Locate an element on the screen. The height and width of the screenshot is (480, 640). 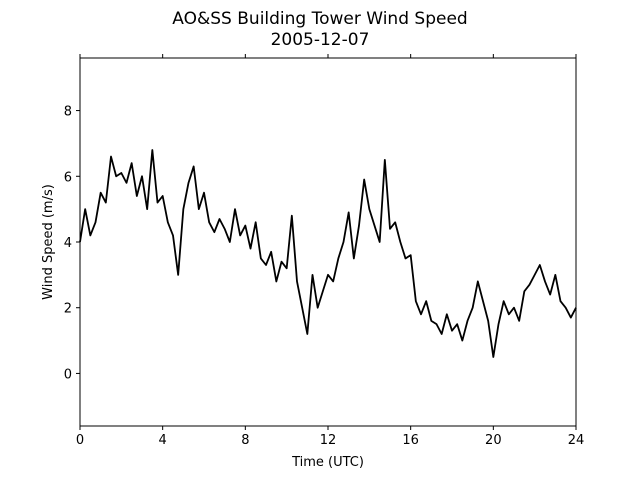
x-tick-label: 0 is located at coordinates (80, 440).